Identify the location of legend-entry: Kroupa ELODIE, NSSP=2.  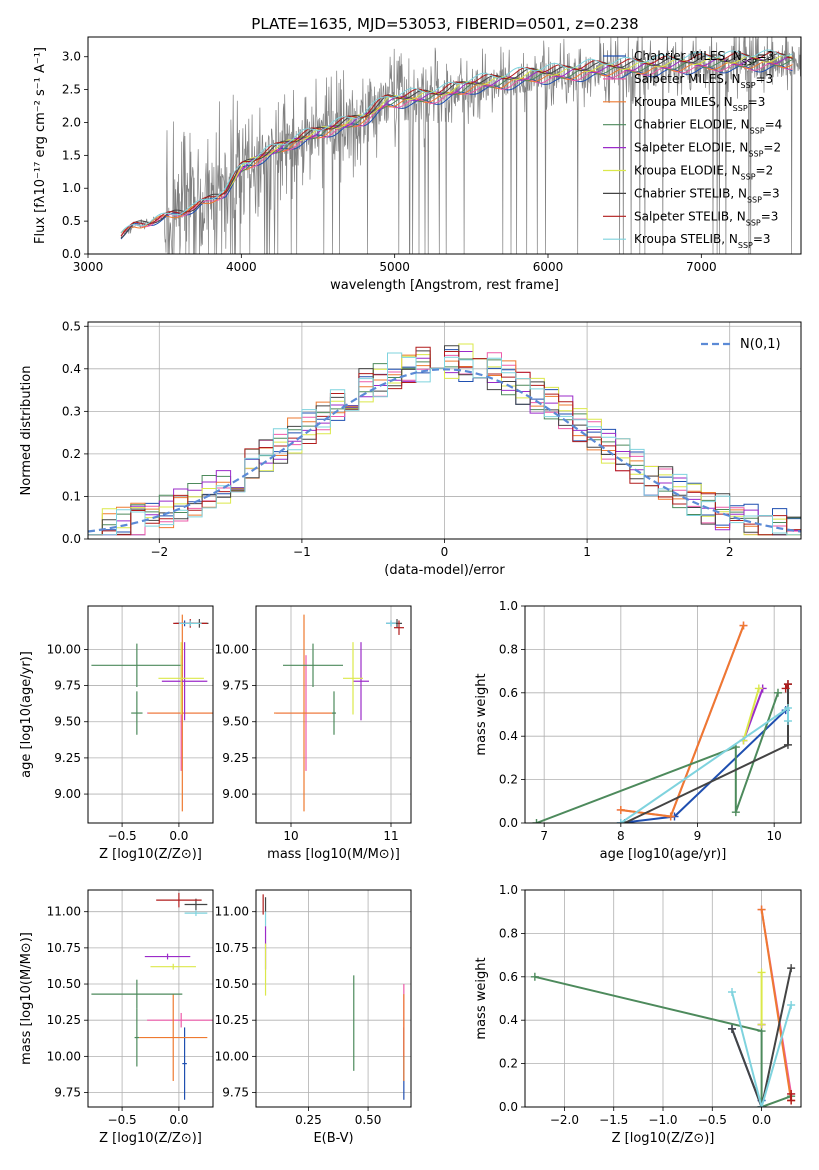
(703, 173).